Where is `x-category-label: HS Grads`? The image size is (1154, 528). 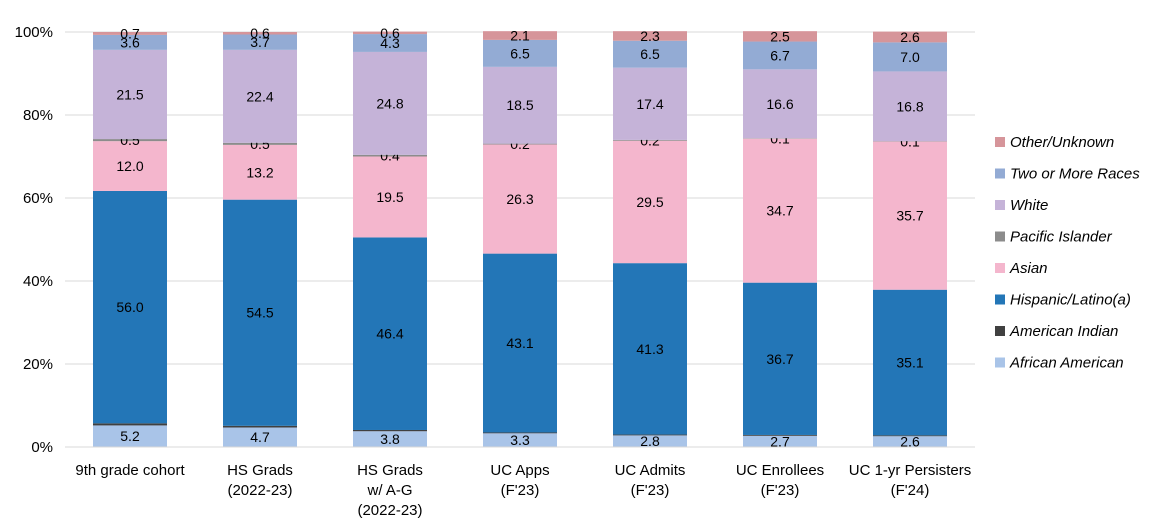 x-category-label: HS Grads is located at coordinates (260, 470).